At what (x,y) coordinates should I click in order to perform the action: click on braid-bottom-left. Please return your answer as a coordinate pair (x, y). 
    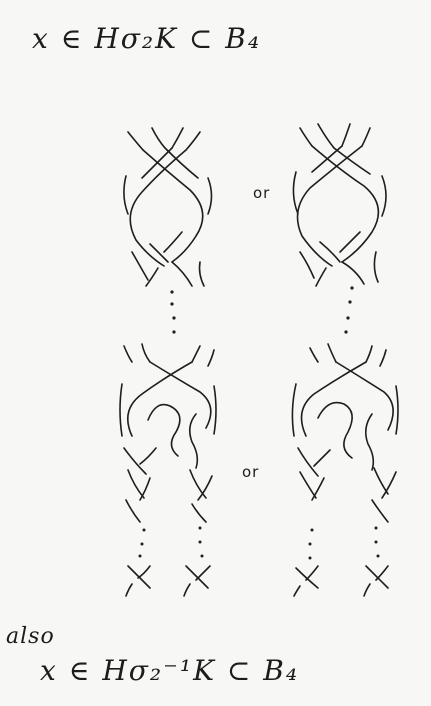
    Looking at the image, I should click on (168, 433).